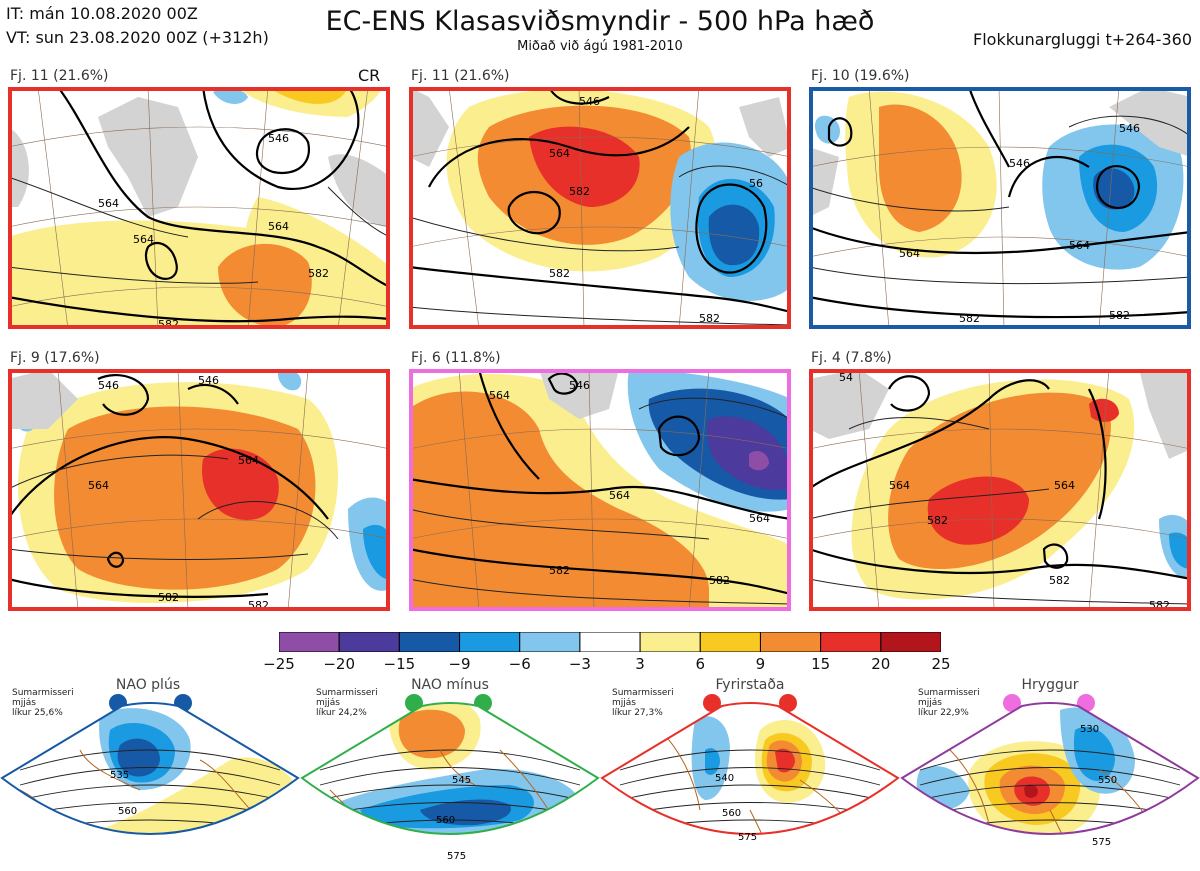 The height and width of the screenshot is (871, 1200). Describe the element at coordinates (1000, 208) in the screenshot. I see `cluster-map-3: 546 564 546 564 582 582` at that location.